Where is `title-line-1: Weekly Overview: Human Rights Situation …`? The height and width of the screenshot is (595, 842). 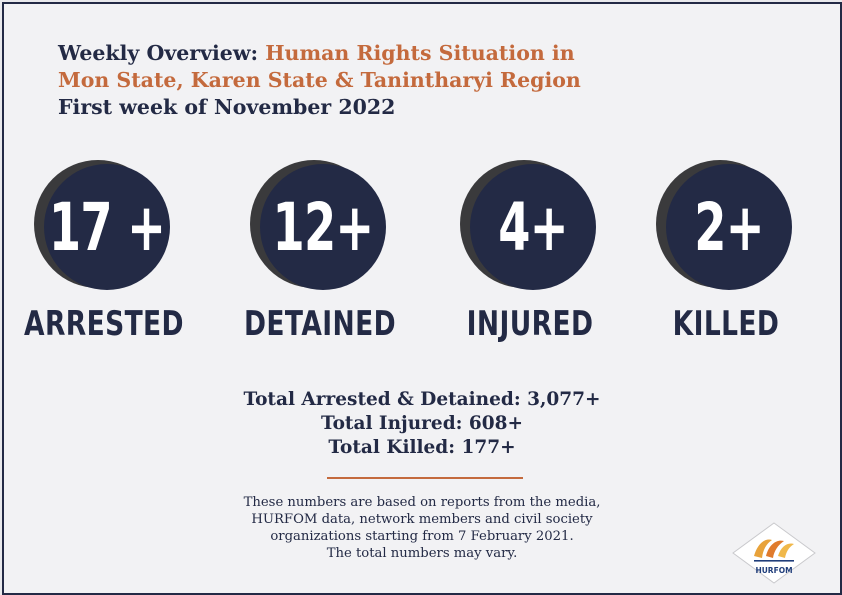
title-line-1: Weekly Overview: Human Rights Situation … is located at coordinates (319, 53).